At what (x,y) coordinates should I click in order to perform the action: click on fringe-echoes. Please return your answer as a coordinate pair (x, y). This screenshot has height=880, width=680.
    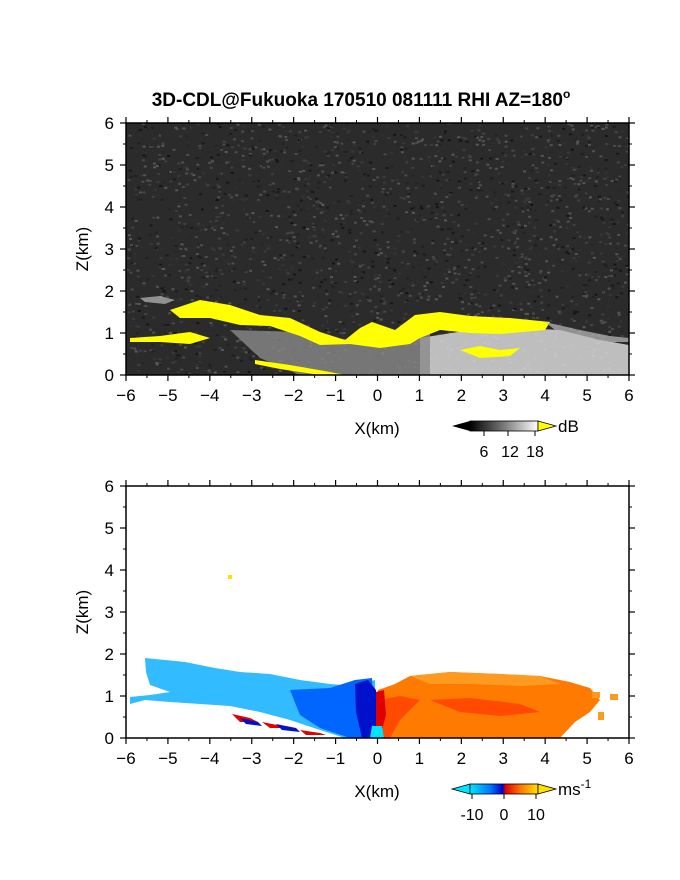
    Looking at the image, I should click on (605, 706).